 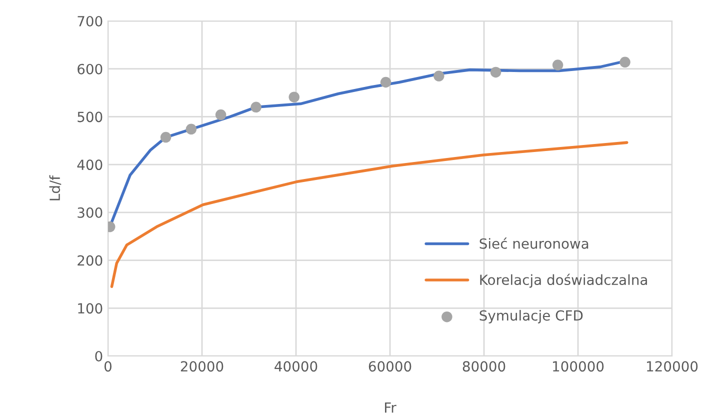 I want to click on legend-label: Sieć neuronowa, so click(x=534, y=243).